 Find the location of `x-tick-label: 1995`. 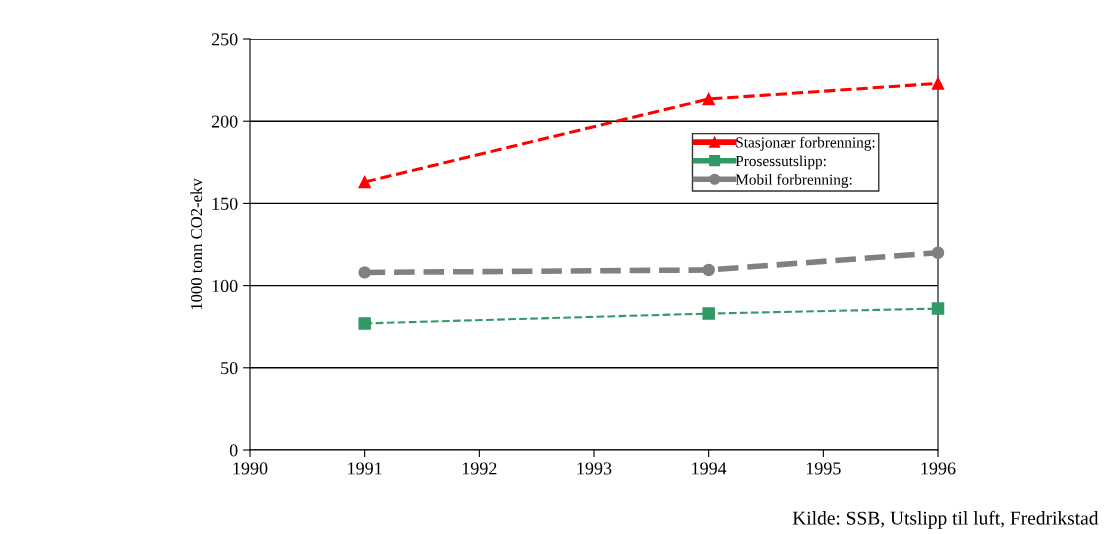

x-tick-label: 1995 is located at coordinates (823, 468).